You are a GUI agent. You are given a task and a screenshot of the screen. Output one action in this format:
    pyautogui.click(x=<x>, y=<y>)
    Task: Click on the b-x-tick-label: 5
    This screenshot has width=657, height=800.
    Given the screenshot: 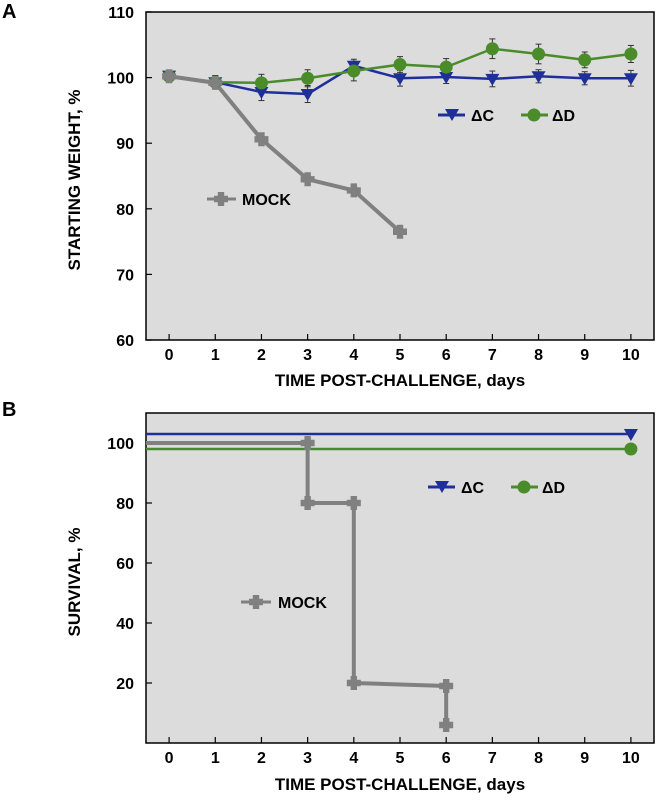 What is the action you would take?
    pyautogui.click(x=400, y=758)
    